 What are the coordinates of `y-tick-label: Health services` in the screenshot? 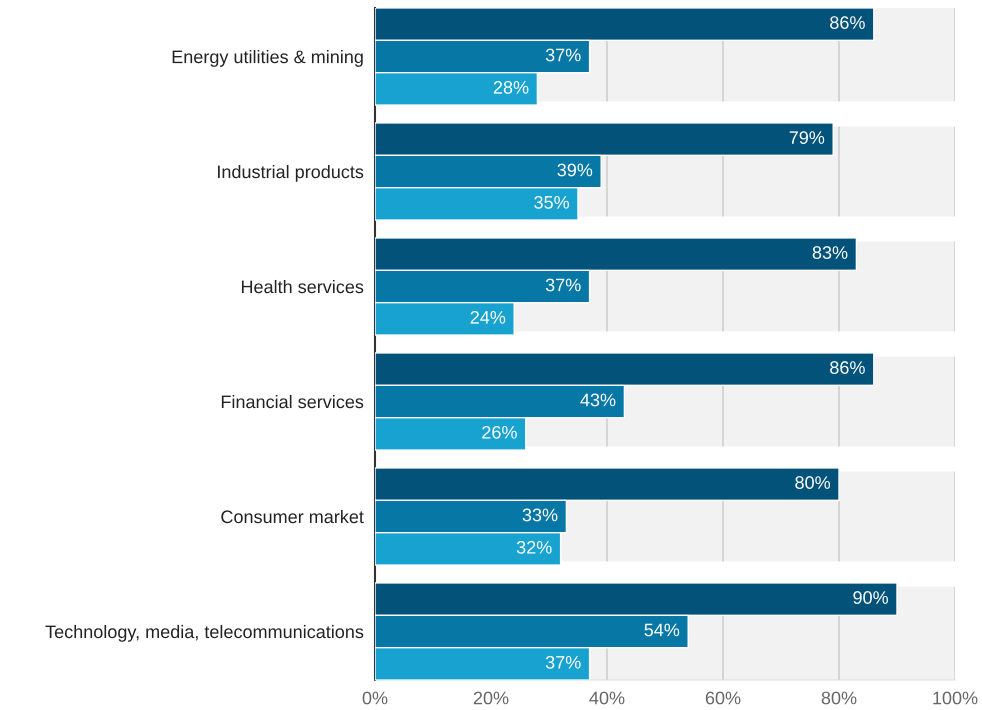 It's located at (303, 287).